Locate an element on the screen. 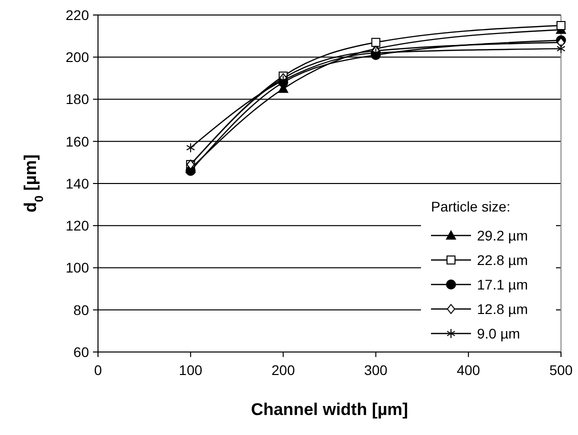  x-tick-label: 300 is located at coordinates (376, 370).